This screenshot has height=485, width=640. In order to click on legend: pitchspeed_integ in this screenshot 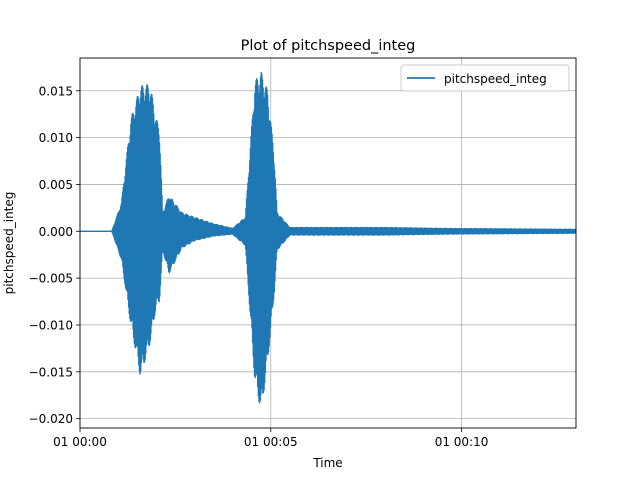, I will do `click(485, 78)`.